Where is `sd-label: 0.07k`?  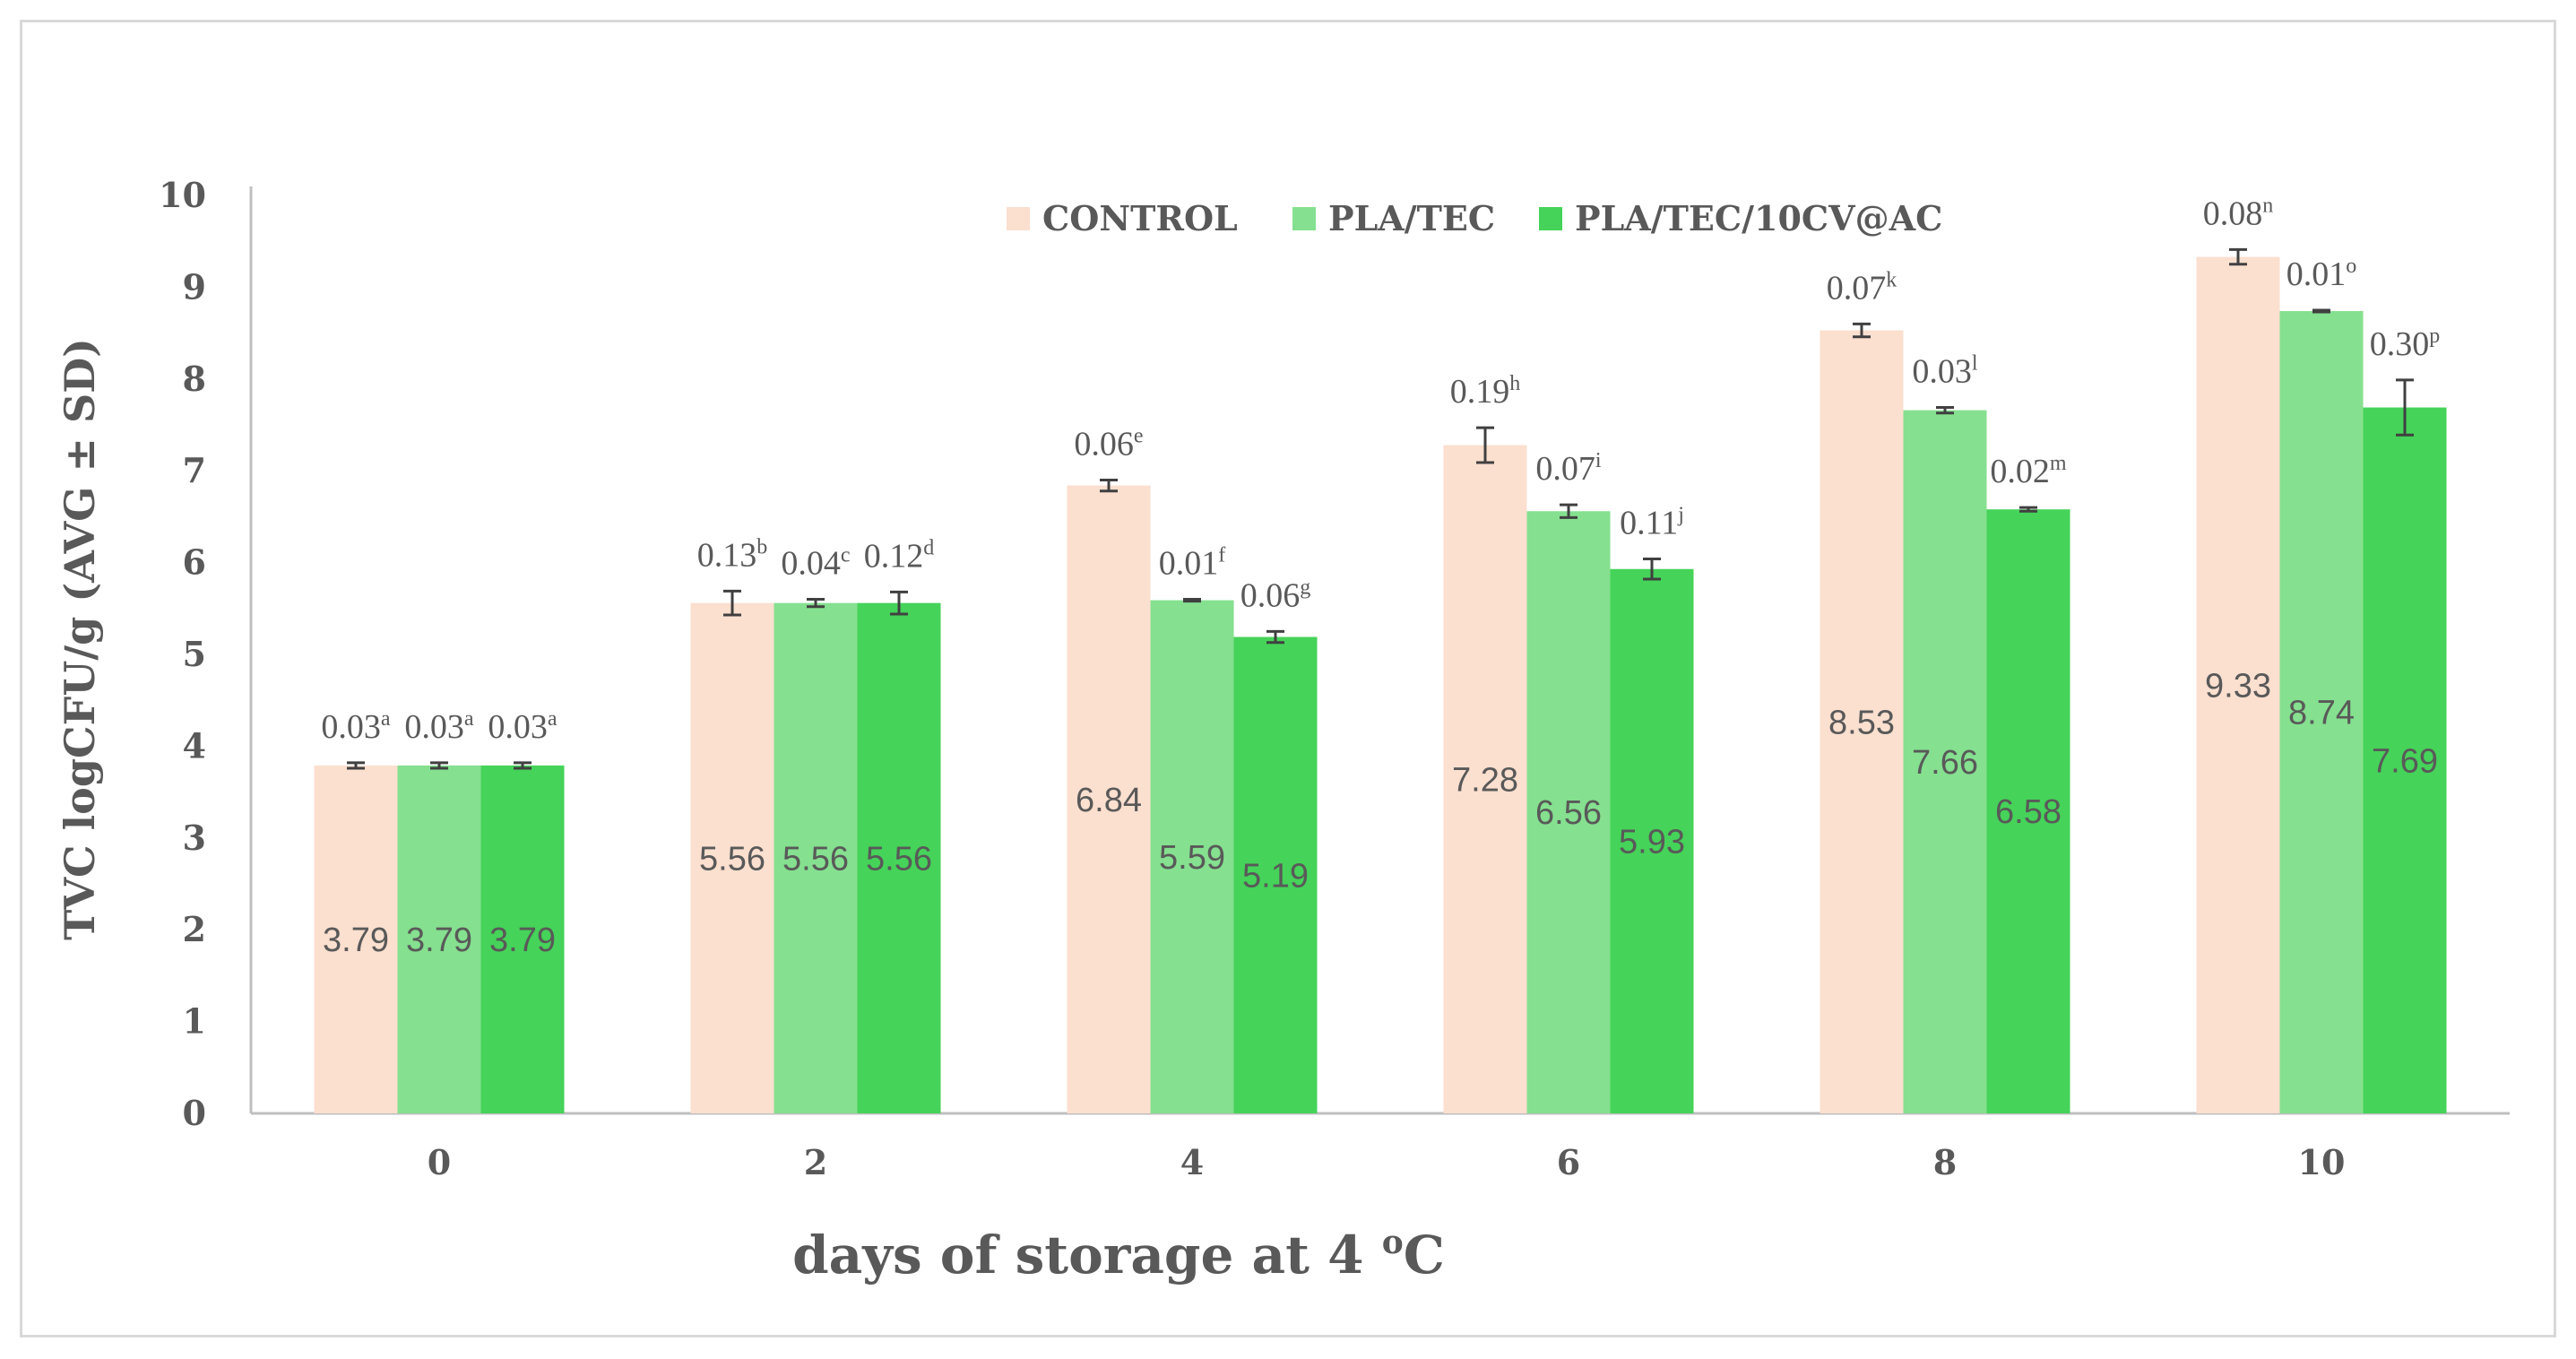
sd-label: 0.07k is located at coordinates (1862, 288).